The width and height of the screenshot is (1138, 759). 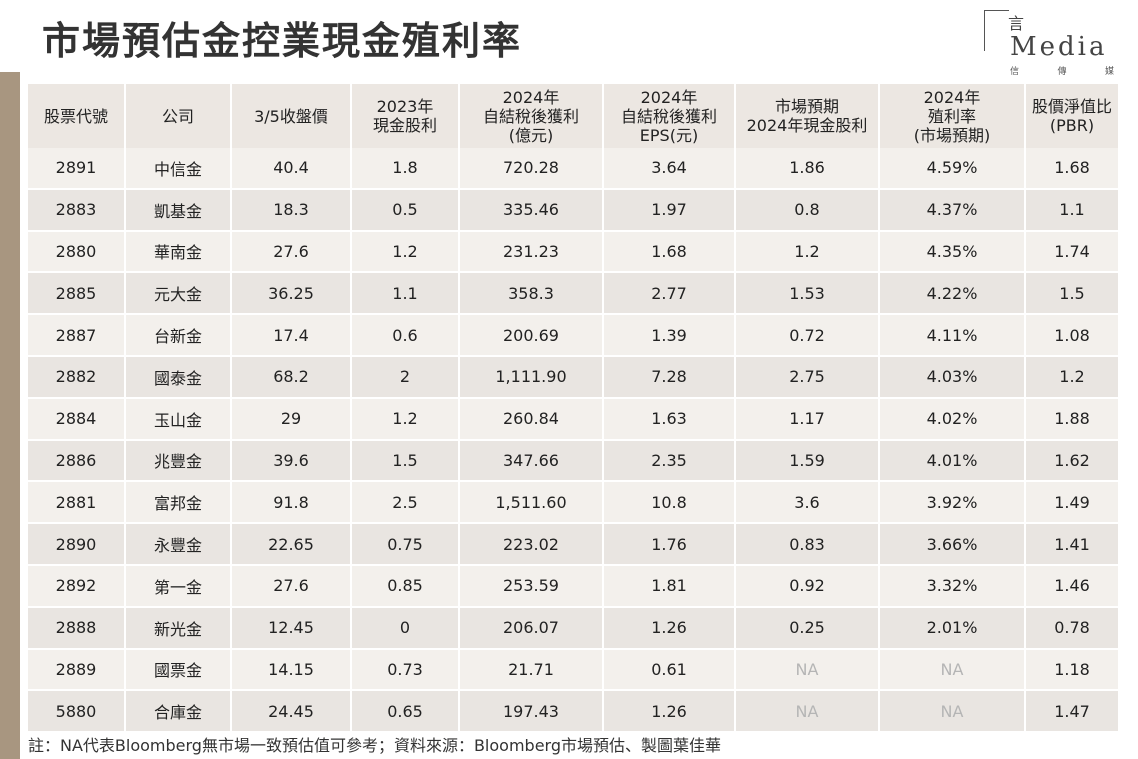 I want to click on cell-net-profit-2024: 260.84, so click(x=532, y=419).